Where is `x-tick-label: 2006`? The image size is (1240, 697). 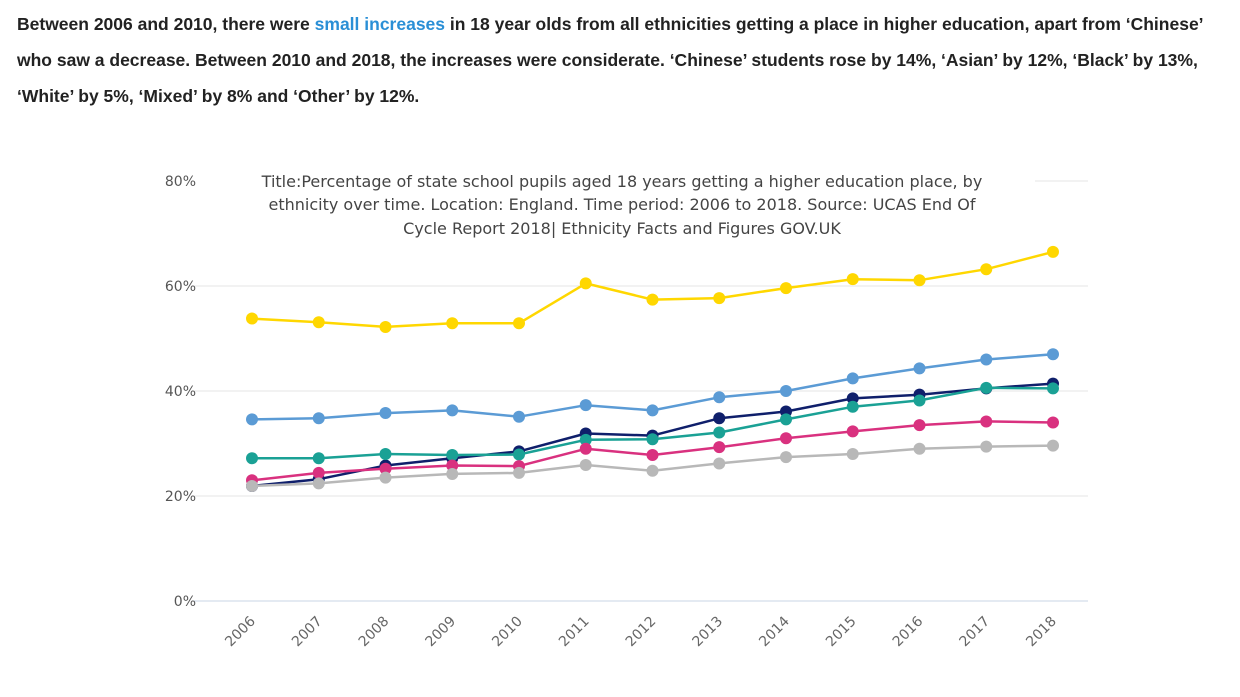 x-tick-label: 2006 is located at coordinates (240, 631).